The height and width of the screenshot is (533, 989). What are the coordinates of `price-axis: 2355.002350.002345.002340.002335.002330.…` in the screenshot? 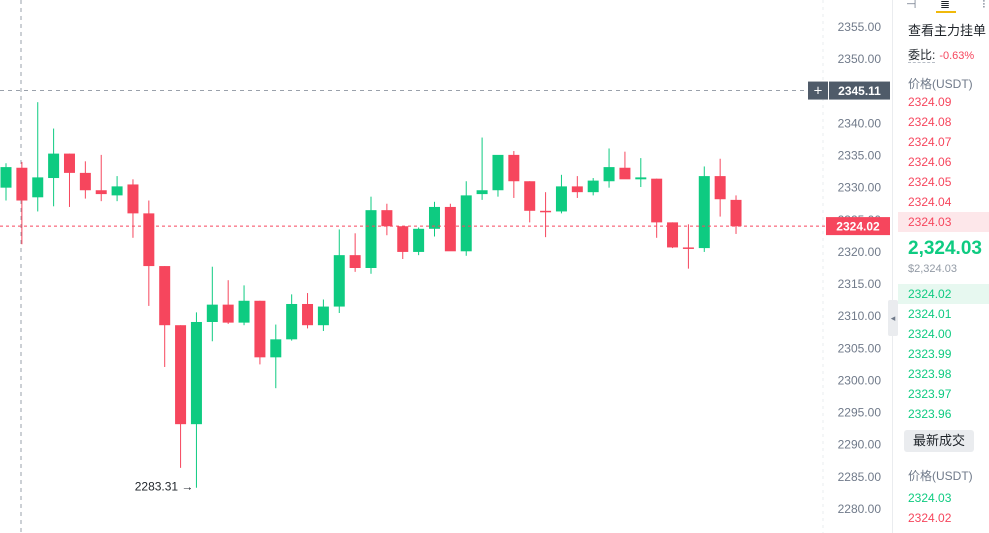 It's located at (860, 268).